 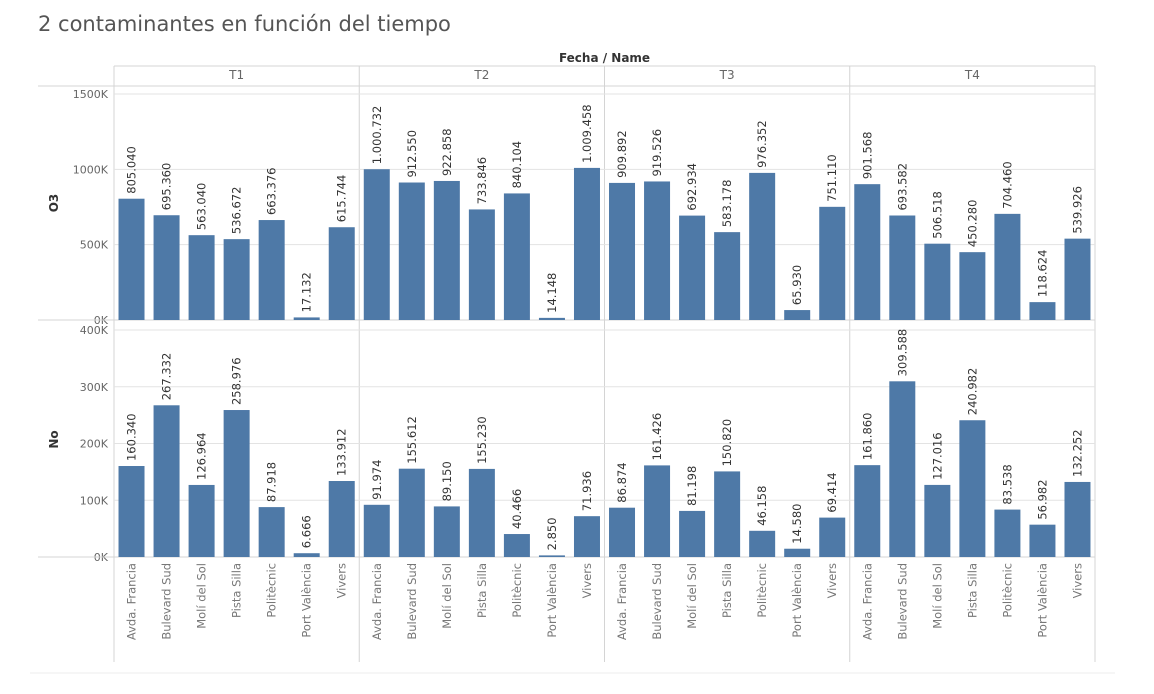 What do you see at coordinates (482, 181) in the screenshot?
I see `data-label: 733.846` at bounding box center [482, 181].